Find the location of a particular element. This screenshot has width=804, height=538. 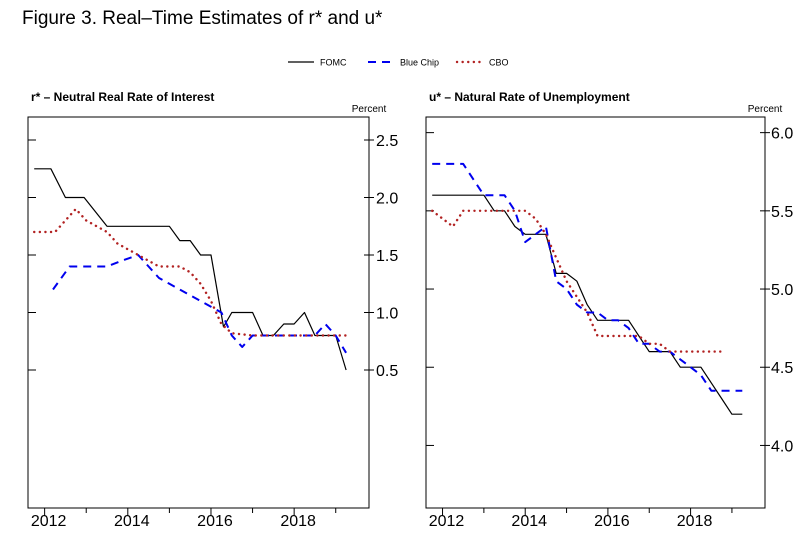

panel-title: r* – Neutral Real Rate of Interest is located at coordinates (122, 97).